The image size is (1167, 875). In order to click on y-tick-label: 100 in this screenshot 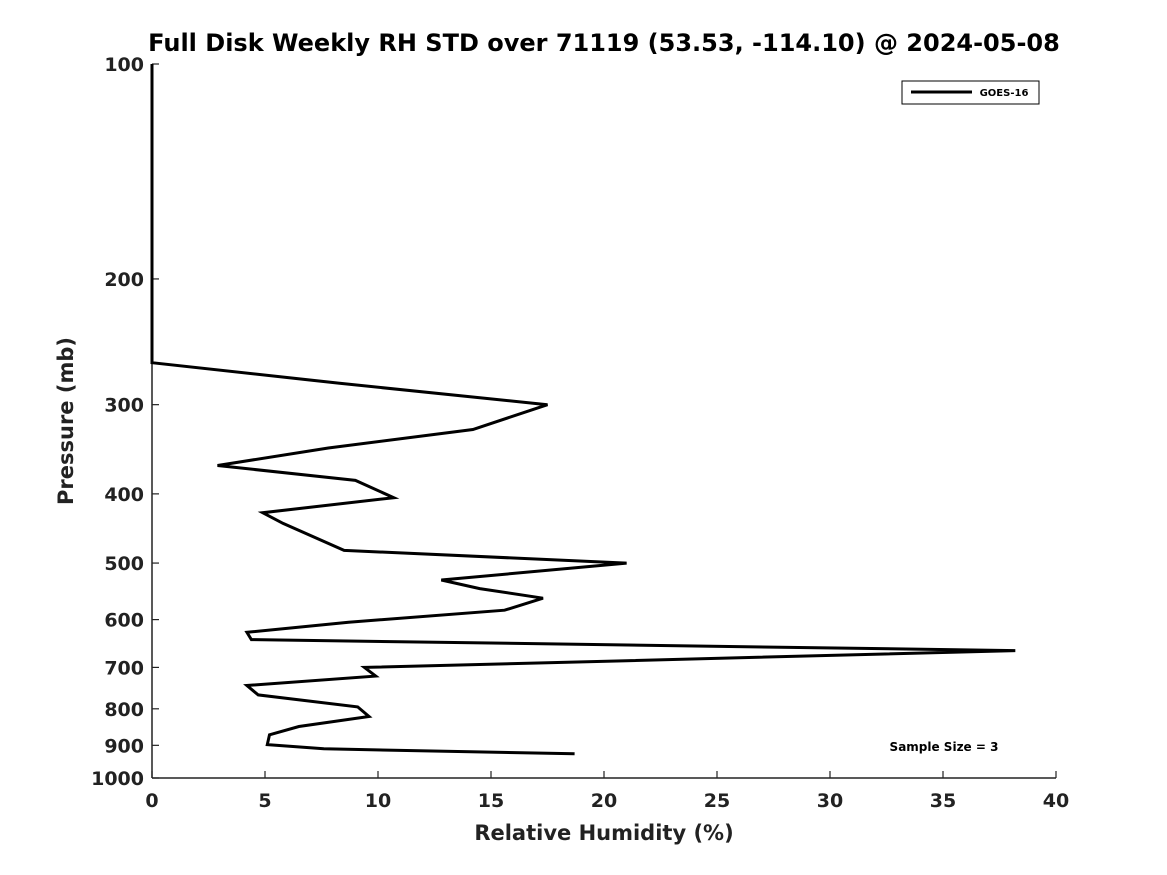, I will do `click(124, 65)`.